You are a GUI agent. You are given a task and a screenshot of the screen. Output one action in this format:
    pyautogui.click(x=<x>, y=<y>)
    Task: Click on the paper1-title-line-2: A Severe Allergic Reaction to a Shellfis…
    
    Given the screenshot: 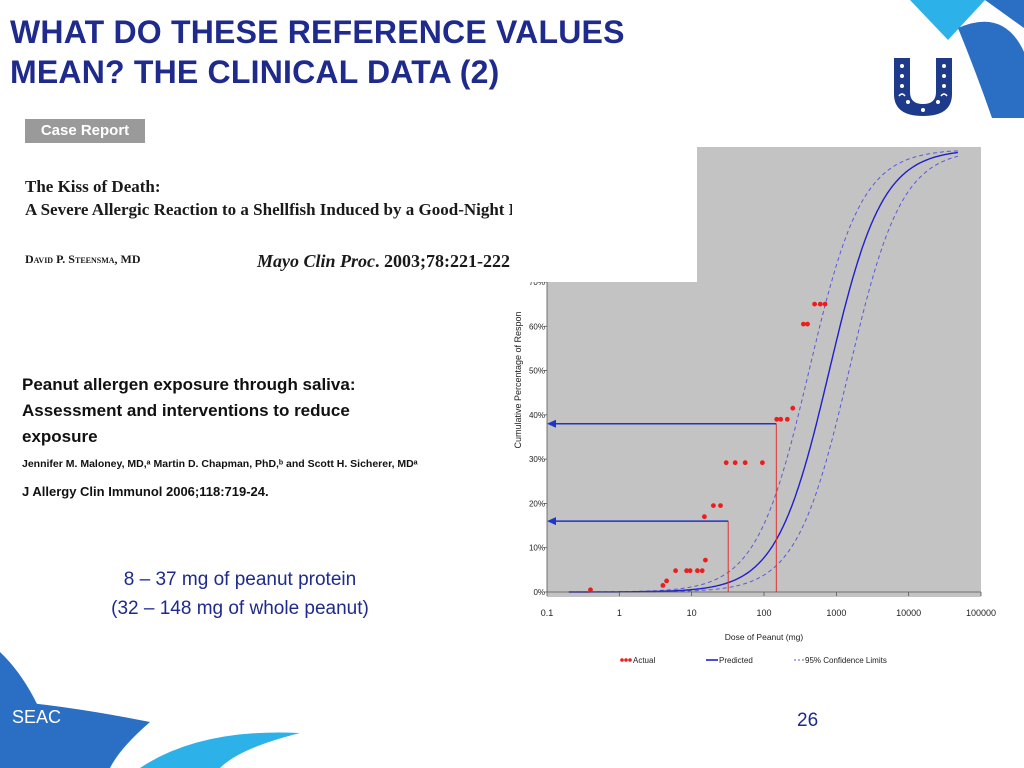 What is the action you would take?
    pyautogui.click(x=282, y=209)
    